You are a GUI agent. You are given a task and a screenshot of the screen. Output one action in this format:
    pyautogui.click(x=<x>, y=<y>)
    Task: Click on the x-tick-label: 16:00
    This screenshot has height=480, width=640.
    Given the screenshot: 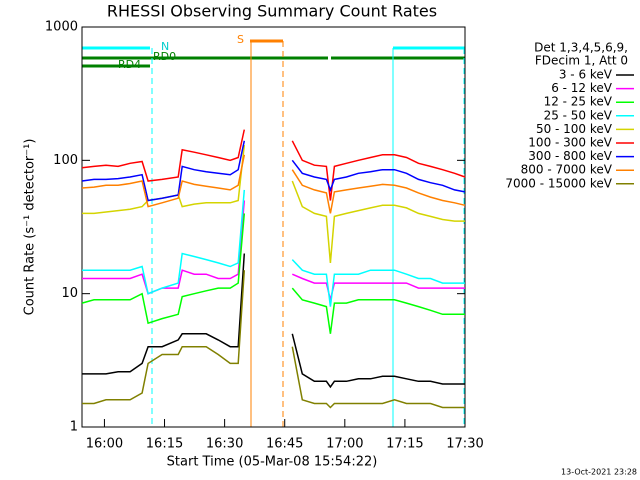 What is the action you would take?
    pyautogui.click(x=104, y=444)
    